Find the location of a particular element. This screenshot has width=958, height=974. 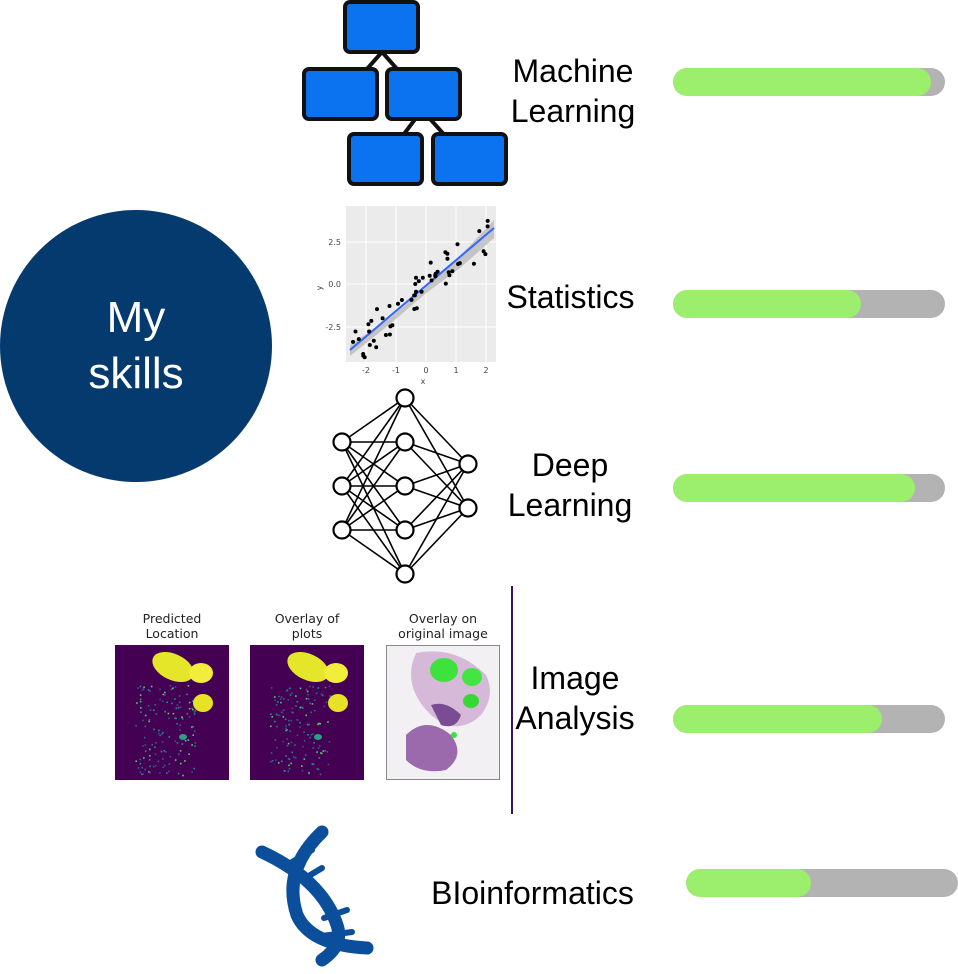

my-skills-title: My skills is located at coordinates (135, 346).